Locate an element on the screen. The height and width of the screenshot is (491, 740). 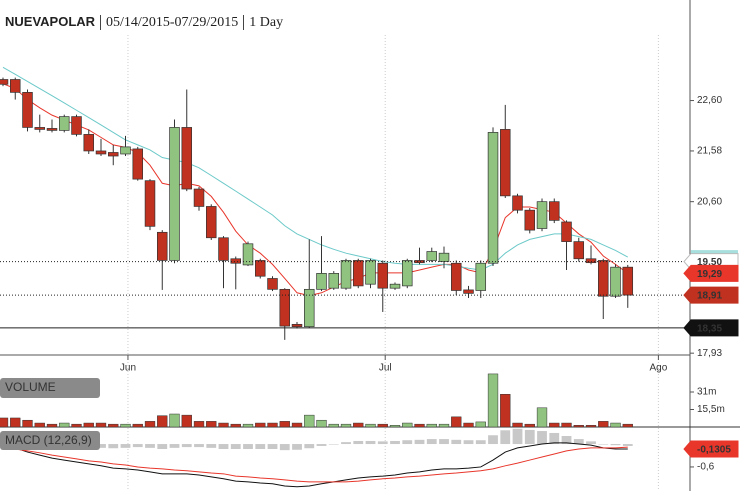
price-label: 18,35 is located at coordinates (709, 329).